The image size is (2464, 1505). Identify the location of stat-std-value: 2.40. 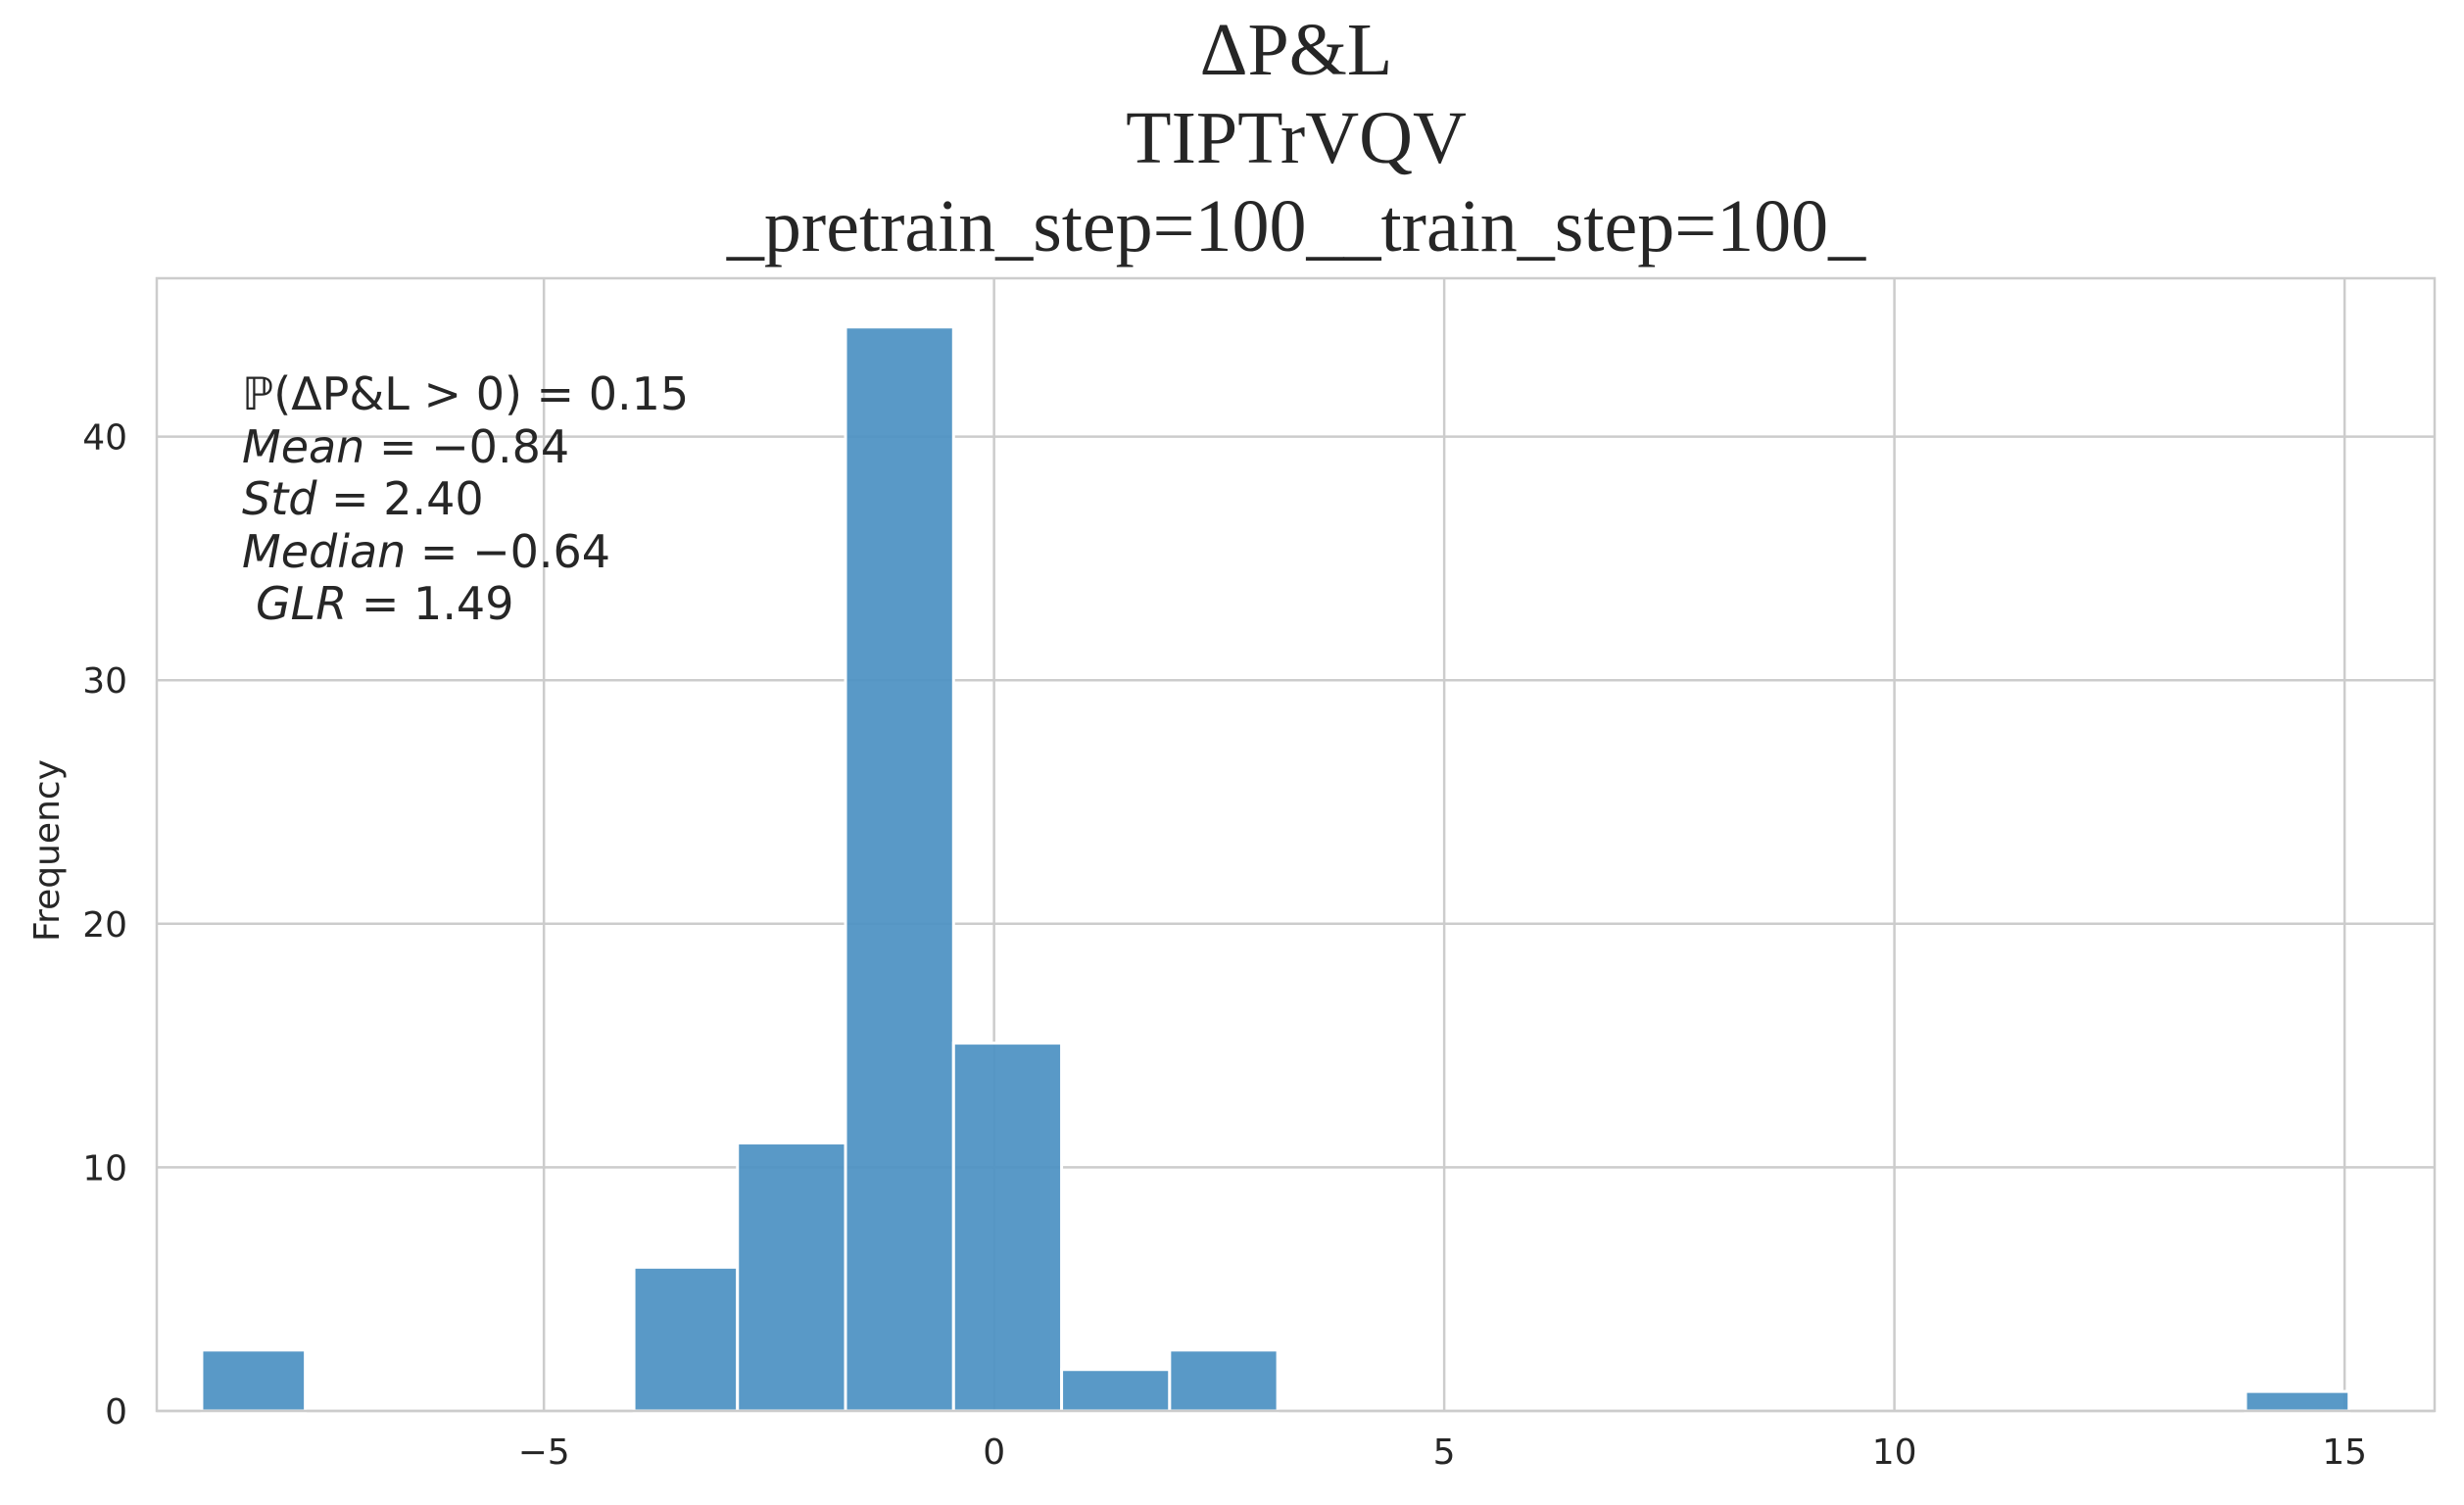
(433, 498).